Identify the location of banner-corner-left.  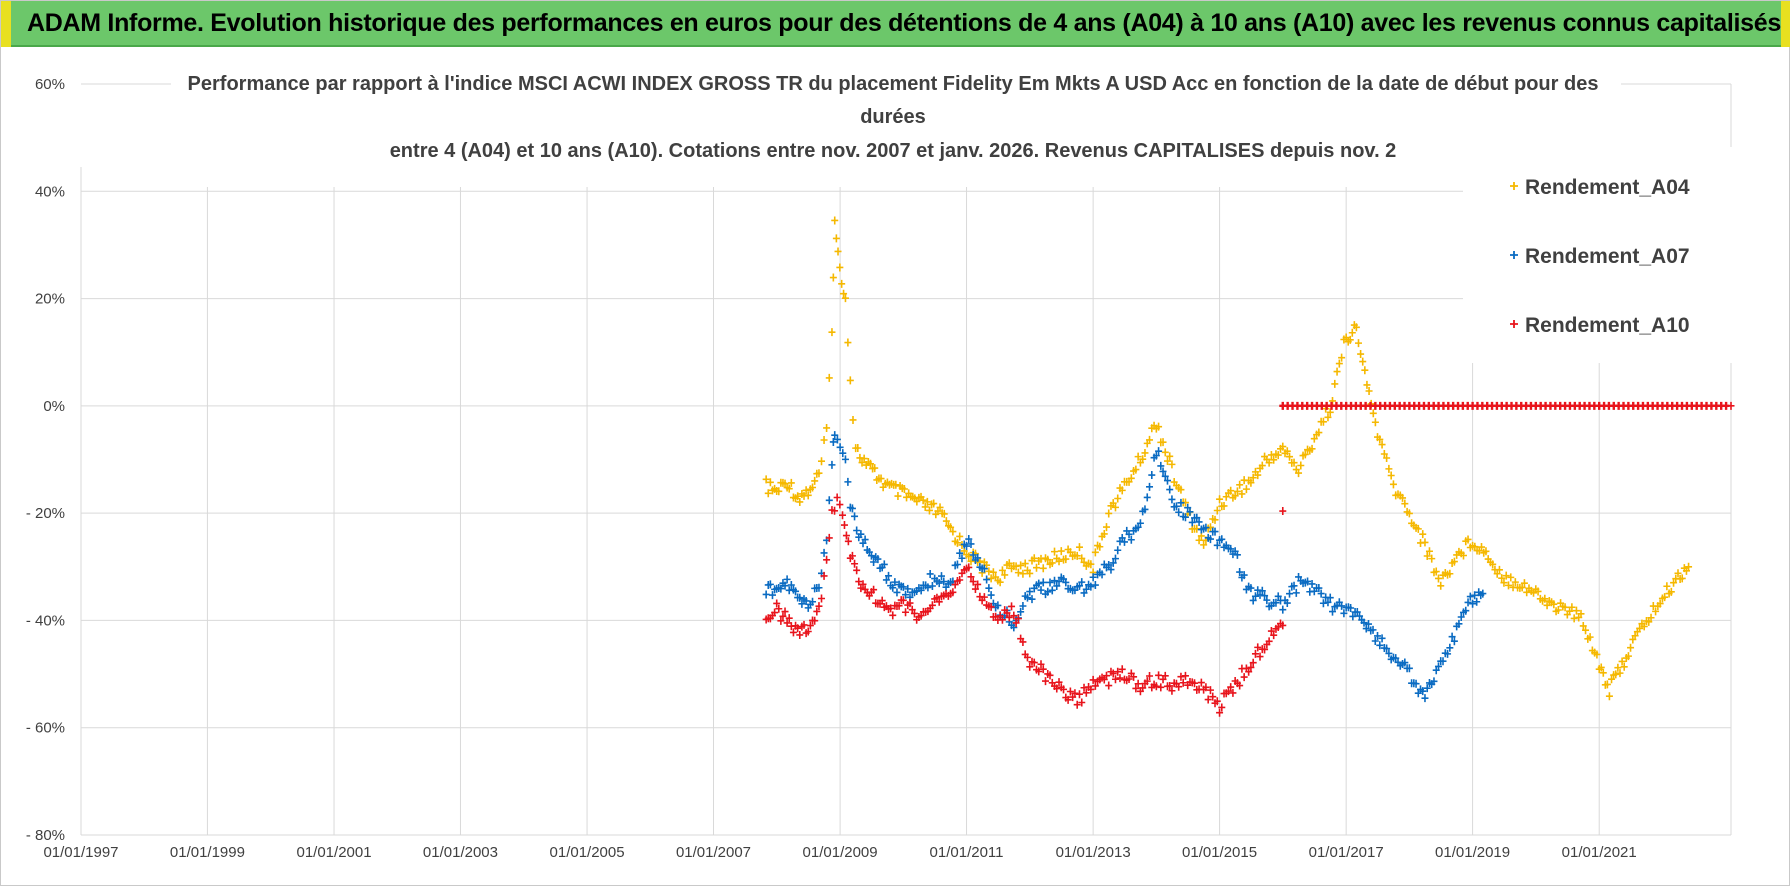
(6, 24).